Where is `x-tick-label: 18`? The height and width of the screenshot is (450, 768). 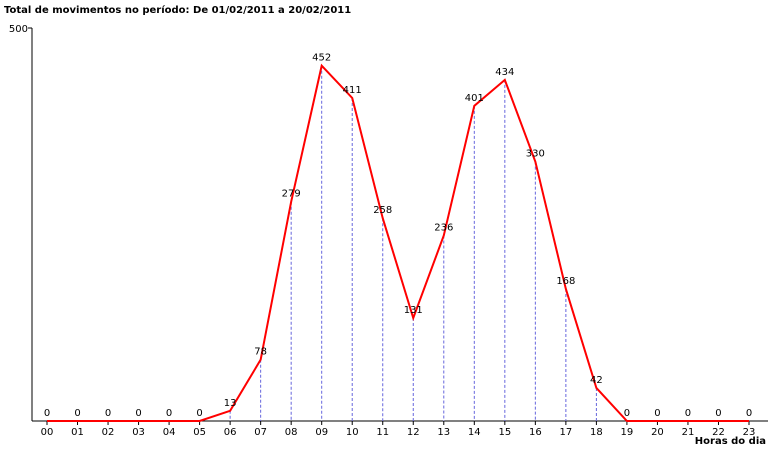 x-tick-label: 18 is located at coordinates (596, 432).